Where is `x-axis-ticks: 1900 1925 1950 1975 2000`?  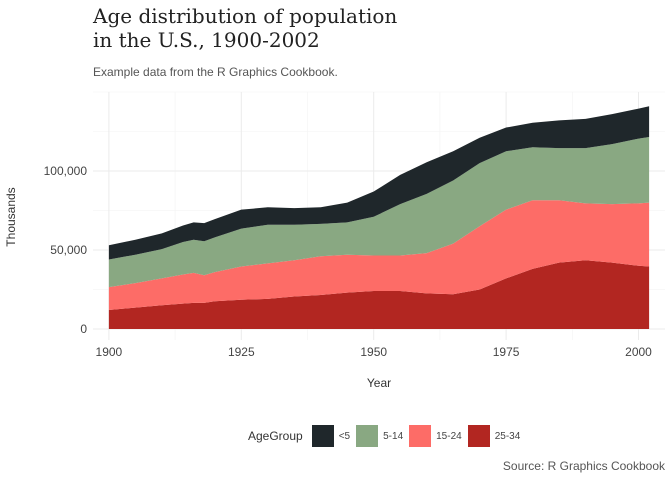 x-axis-ticks: 1900 1925 1950 1975 2000 is located at coordinates (374, 352).